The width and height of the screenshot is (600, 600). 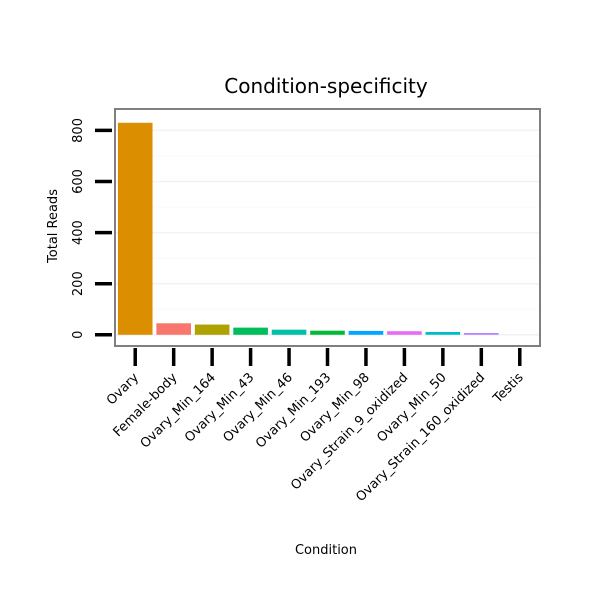 I want to click on y-tick-label: 0, so click(x=78, y=335).